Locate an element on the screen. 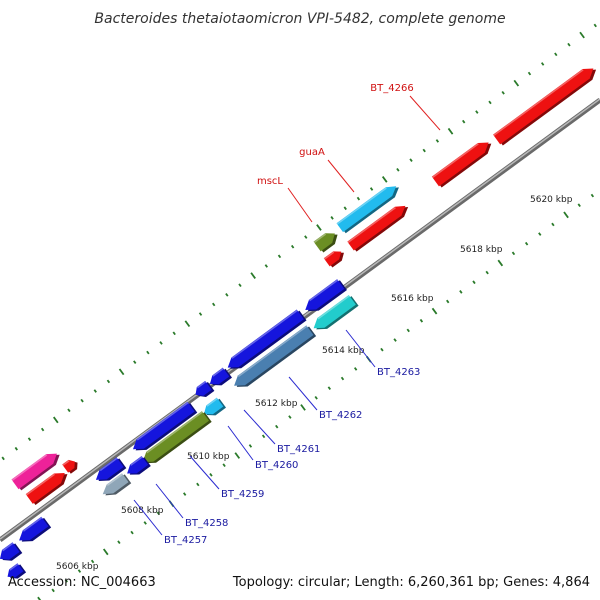  gene-arrow-mscL is located at coordinates (327, 241).